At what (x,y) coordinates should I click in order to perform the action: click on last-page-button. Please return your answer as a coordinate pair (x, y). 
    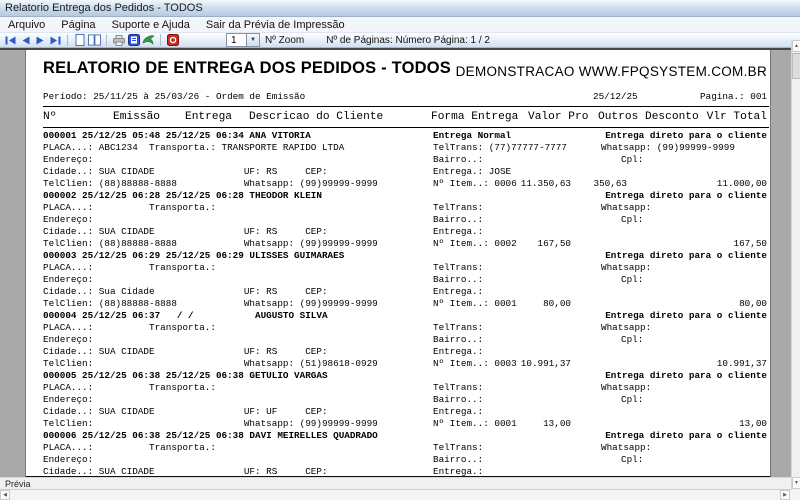
    Looking at the image, I should click on (55, 40).